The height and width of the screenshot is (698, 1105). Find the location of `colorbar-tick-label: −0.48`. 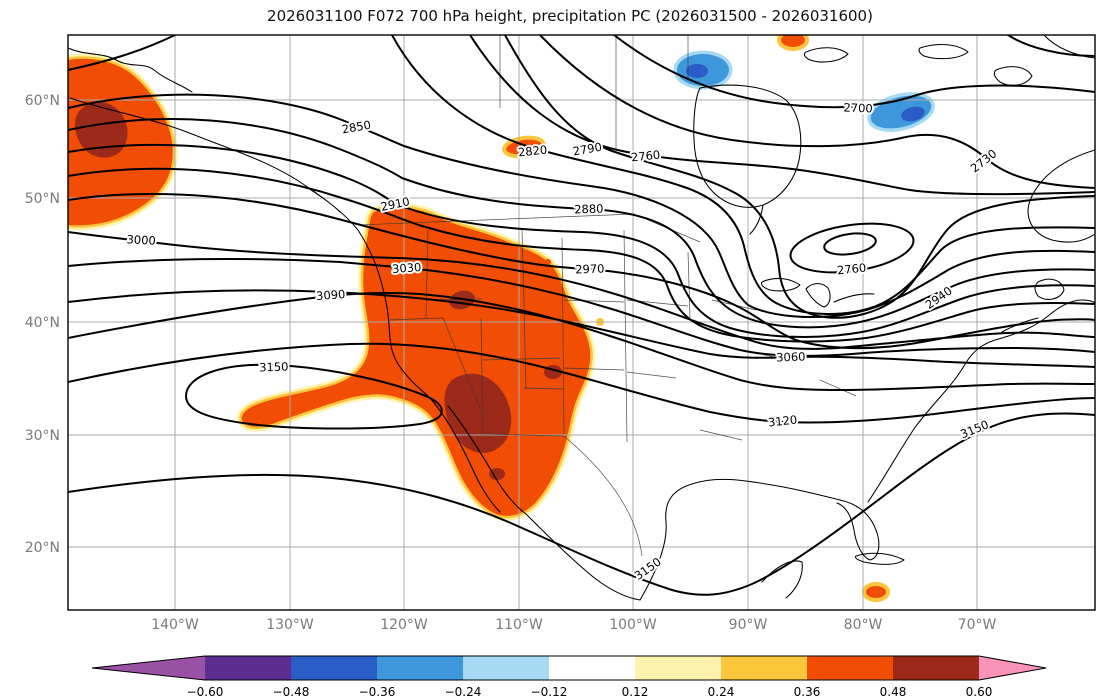

colorbar-tick-label: −0.48 is located at coordinates (291, 691).